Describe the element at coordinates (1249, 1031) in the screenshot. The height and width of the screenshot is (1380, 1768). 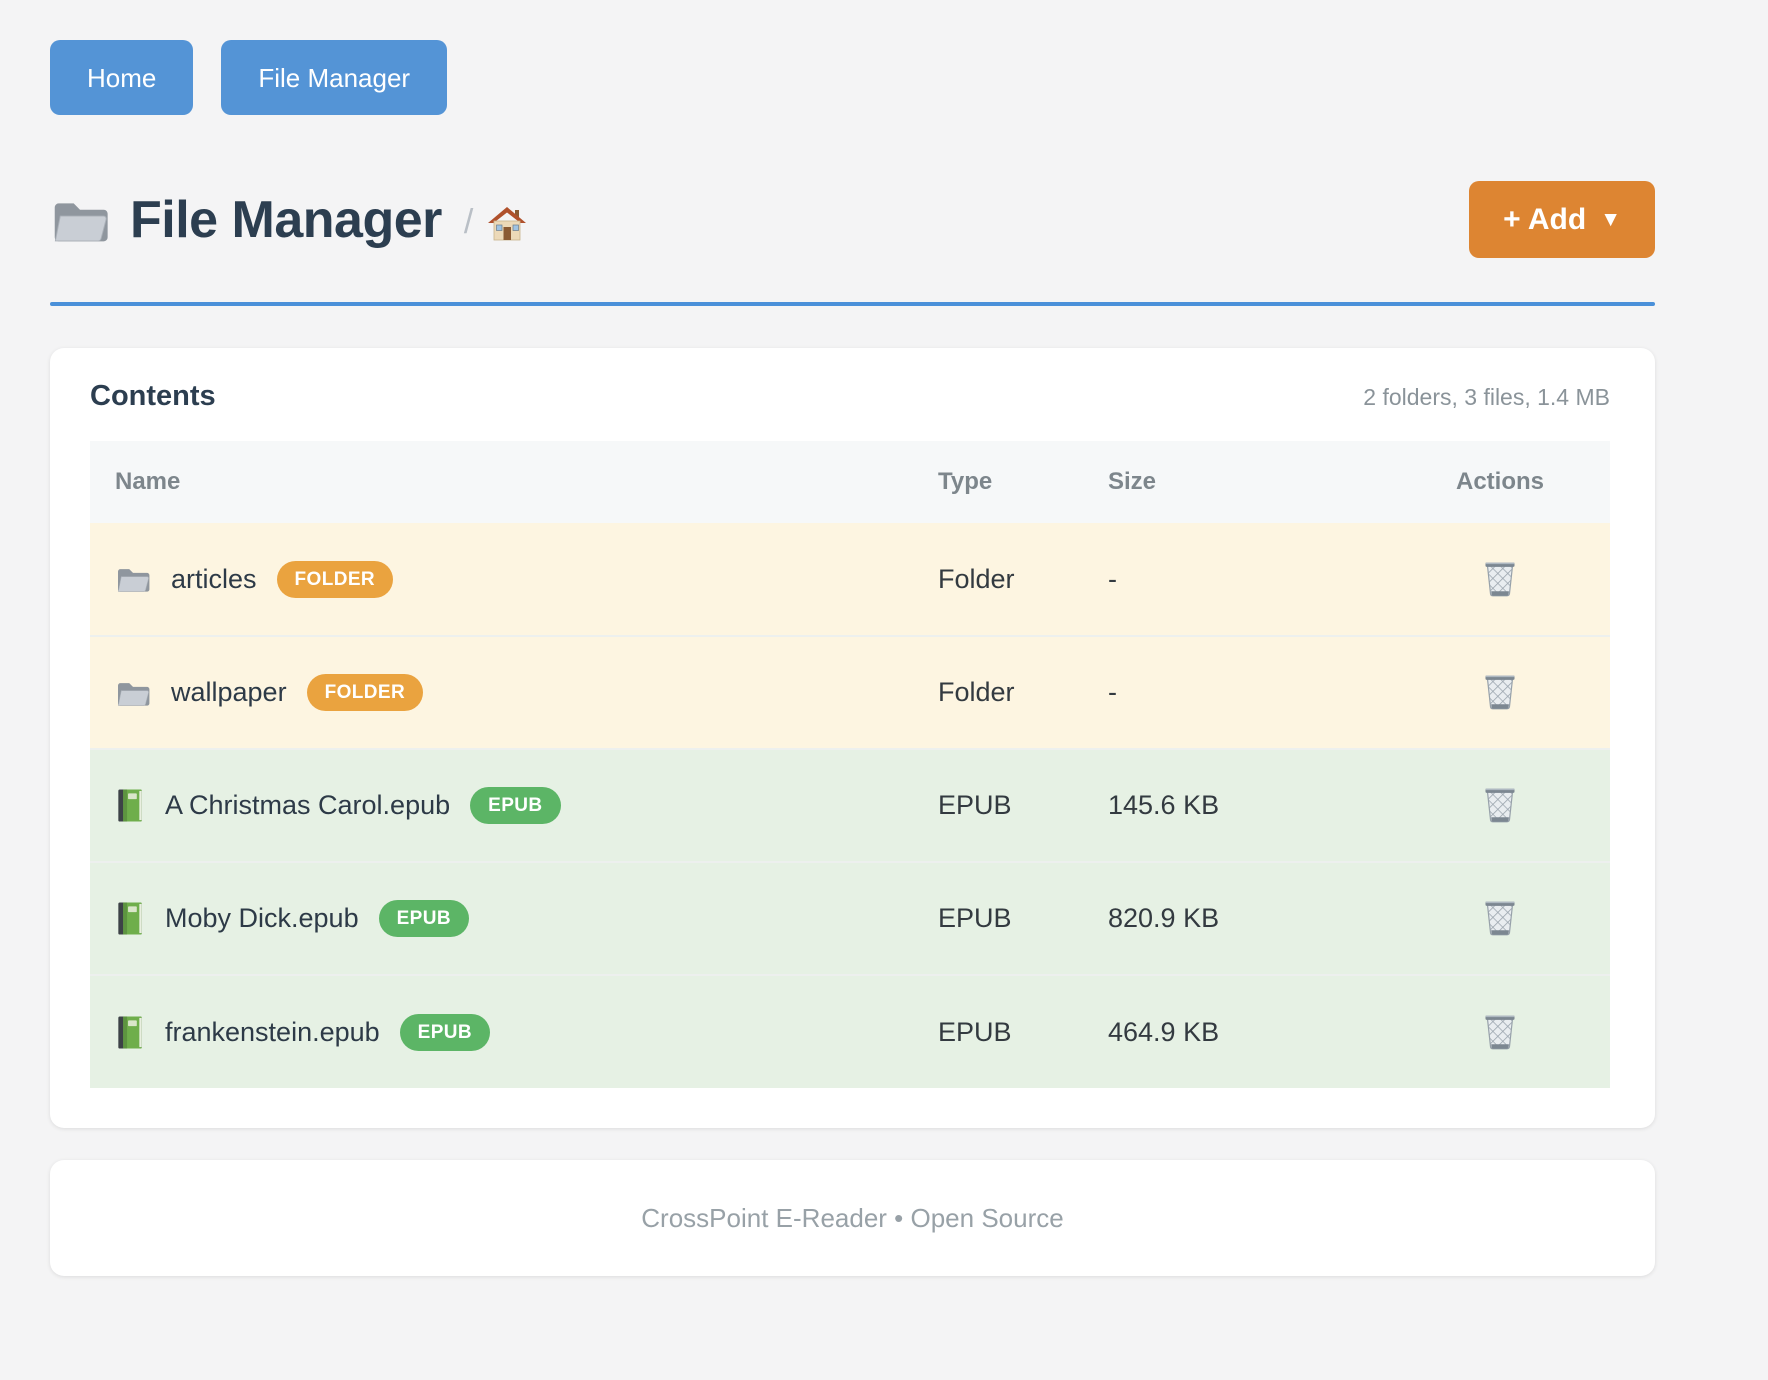
I see `size-cell: 464.9 KB` at that location.